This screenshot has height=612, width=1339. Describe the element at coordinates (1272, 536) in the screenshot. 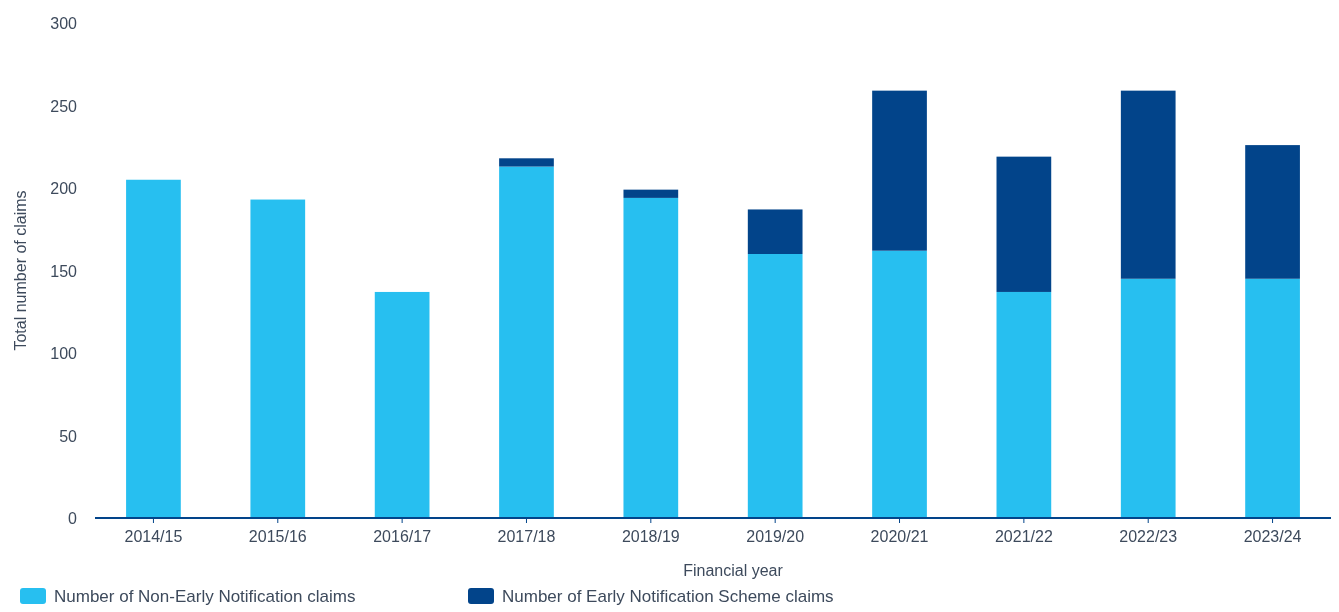

I see `x-tick-label: 2023/24` at that location.